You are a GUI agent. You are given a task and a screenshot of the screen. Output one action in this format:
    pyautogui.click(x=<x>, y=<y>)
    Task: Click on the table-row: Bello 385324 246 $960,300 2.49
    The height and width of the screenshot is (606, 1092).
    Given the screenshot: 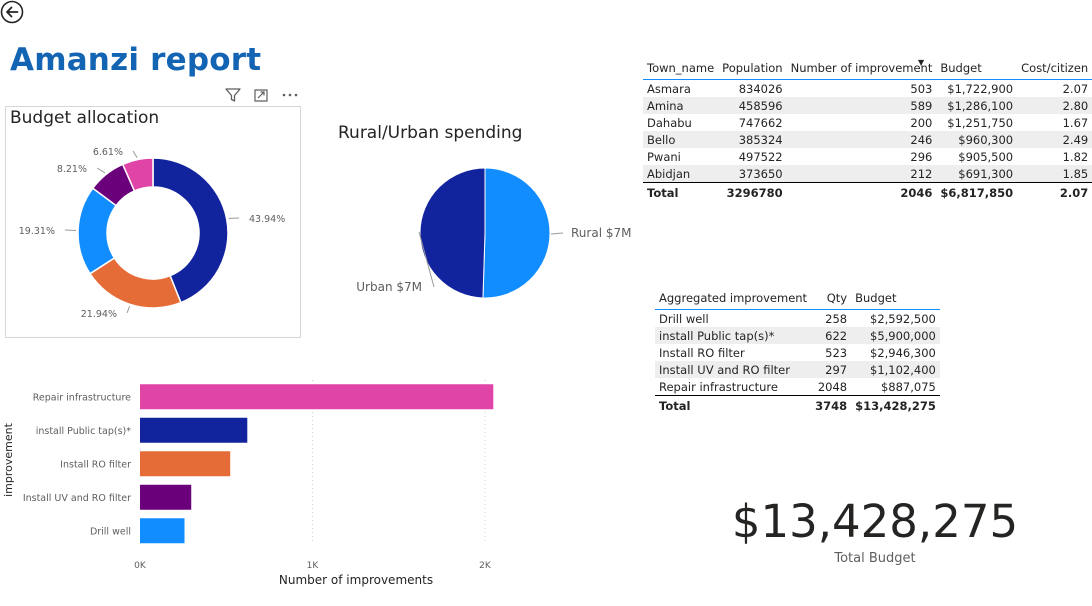 What is the action you would take?
    pyautogui.click(x=867, y=139)
    